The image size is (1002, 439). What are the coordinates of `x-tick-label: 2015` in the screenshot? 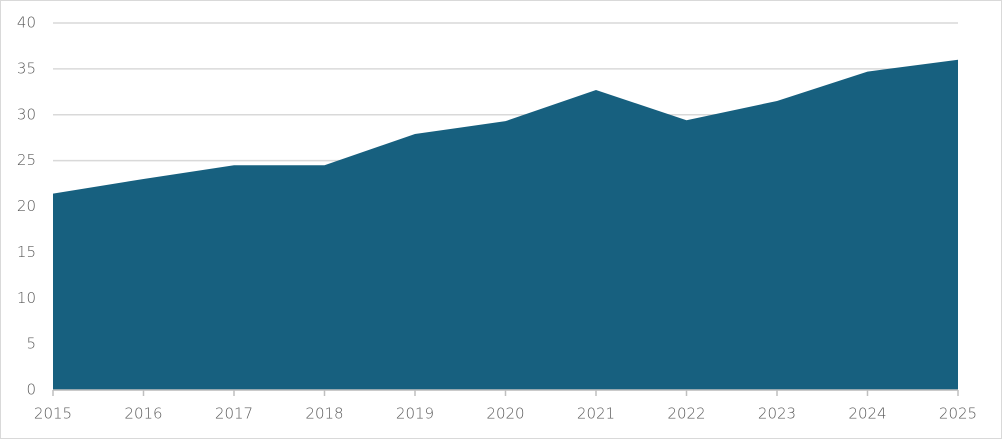 It's located at (53, 414).